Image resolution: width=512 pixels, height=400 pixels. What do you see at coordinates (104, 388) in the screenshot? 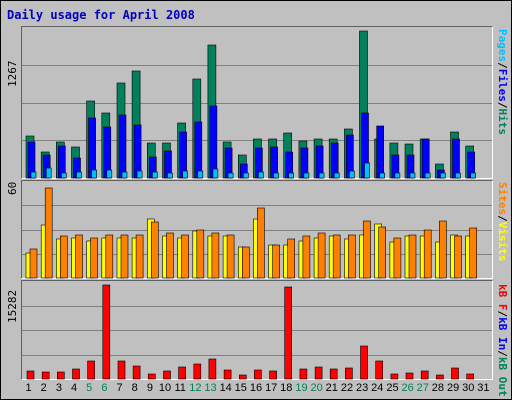
I see `day-label-6: 6` at bounding box center [104, 388].